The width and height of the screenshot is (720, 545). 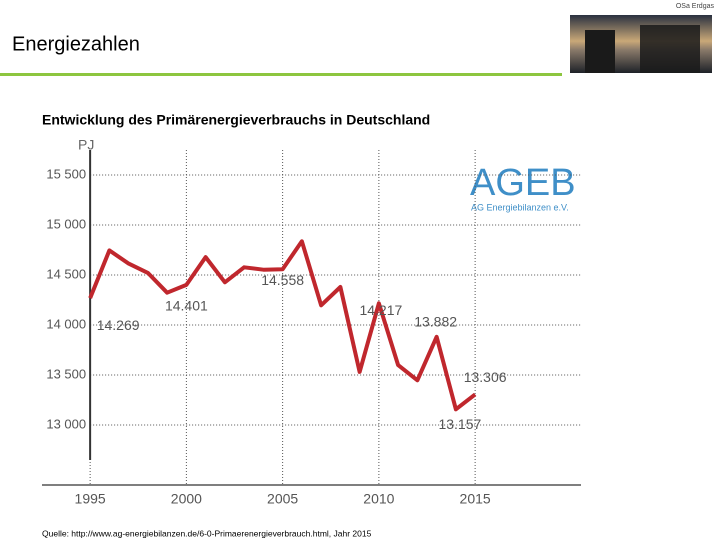 What do you see at coordinates (282, 499) in the screenshot?
I see `x-tick-label: 2005` at bounding box center [282, 499].